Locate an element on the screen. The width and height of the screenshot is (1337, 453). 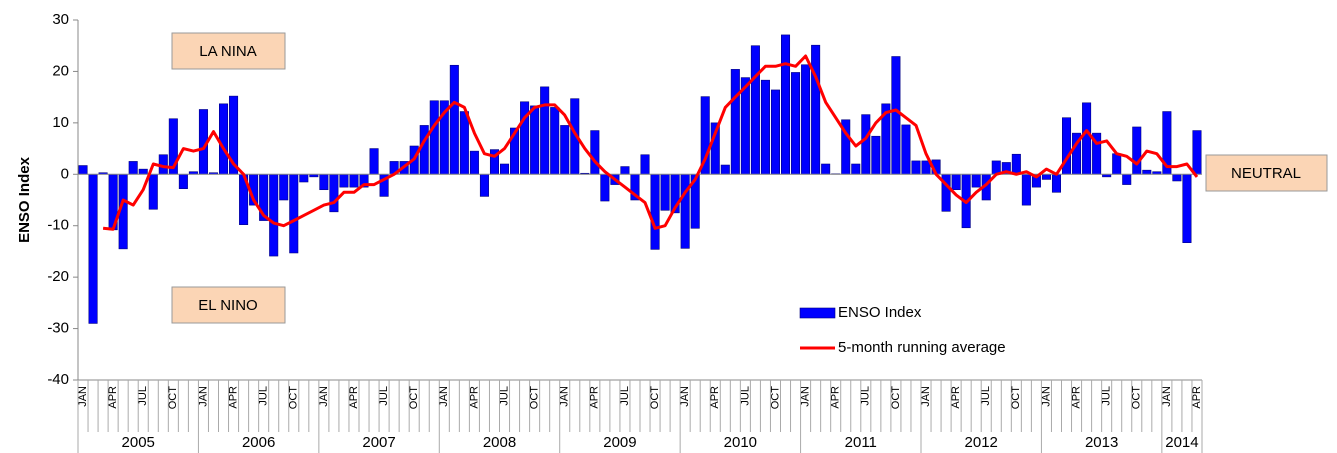
year-label: 2008 is located at coordinates (499, 442).